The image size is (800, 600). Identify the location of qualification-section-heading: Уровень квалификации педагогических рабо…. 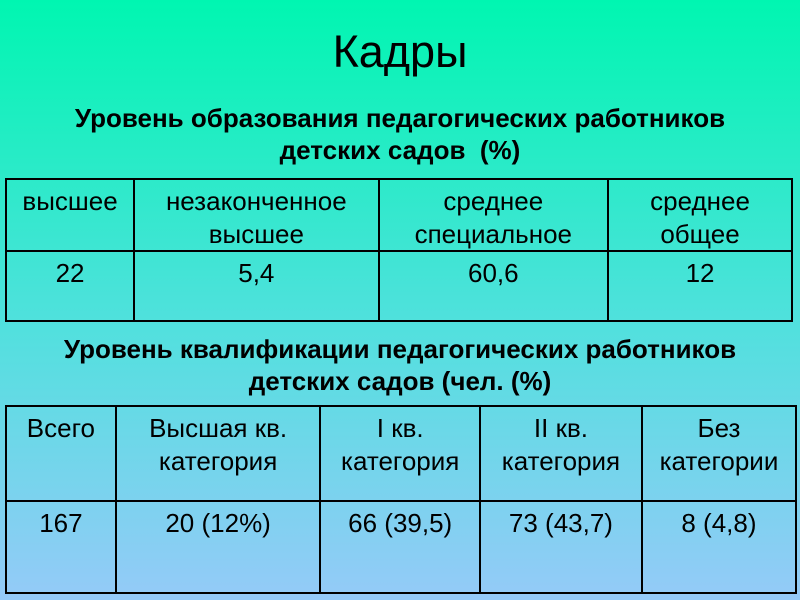
(400, 365).